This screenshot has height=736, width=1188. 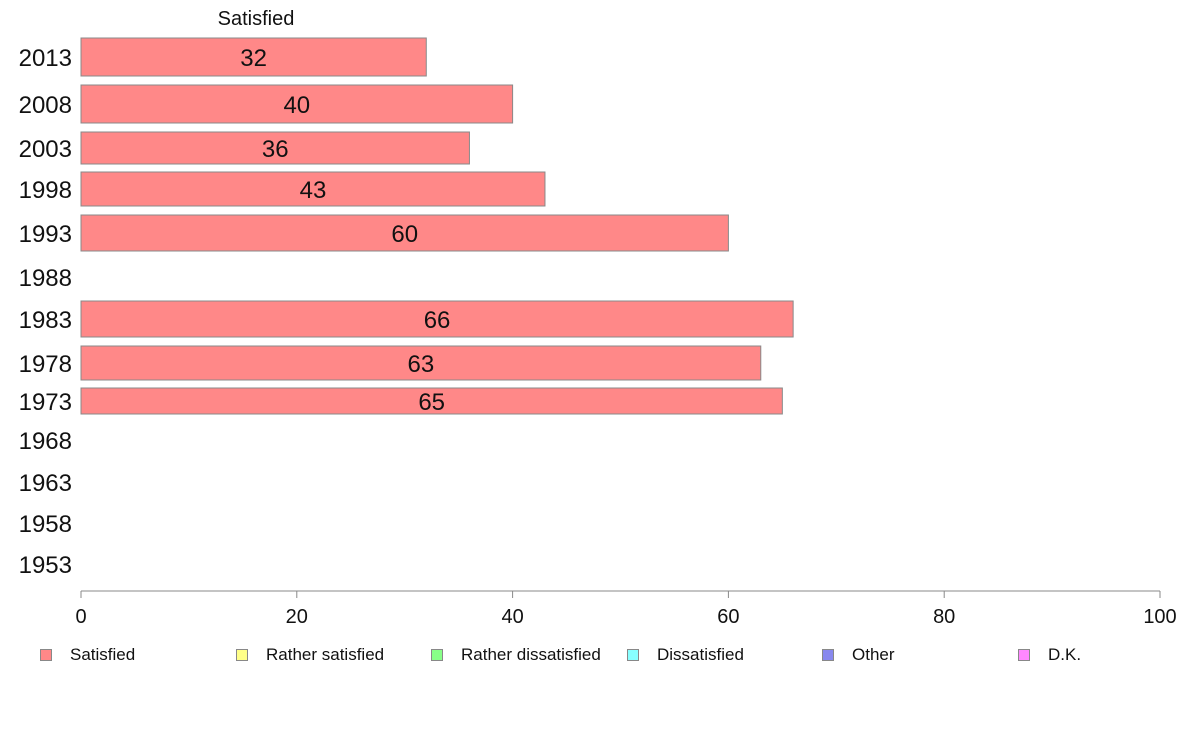 I want to click on bar-value-label: 36, so click(x=275, y=149).